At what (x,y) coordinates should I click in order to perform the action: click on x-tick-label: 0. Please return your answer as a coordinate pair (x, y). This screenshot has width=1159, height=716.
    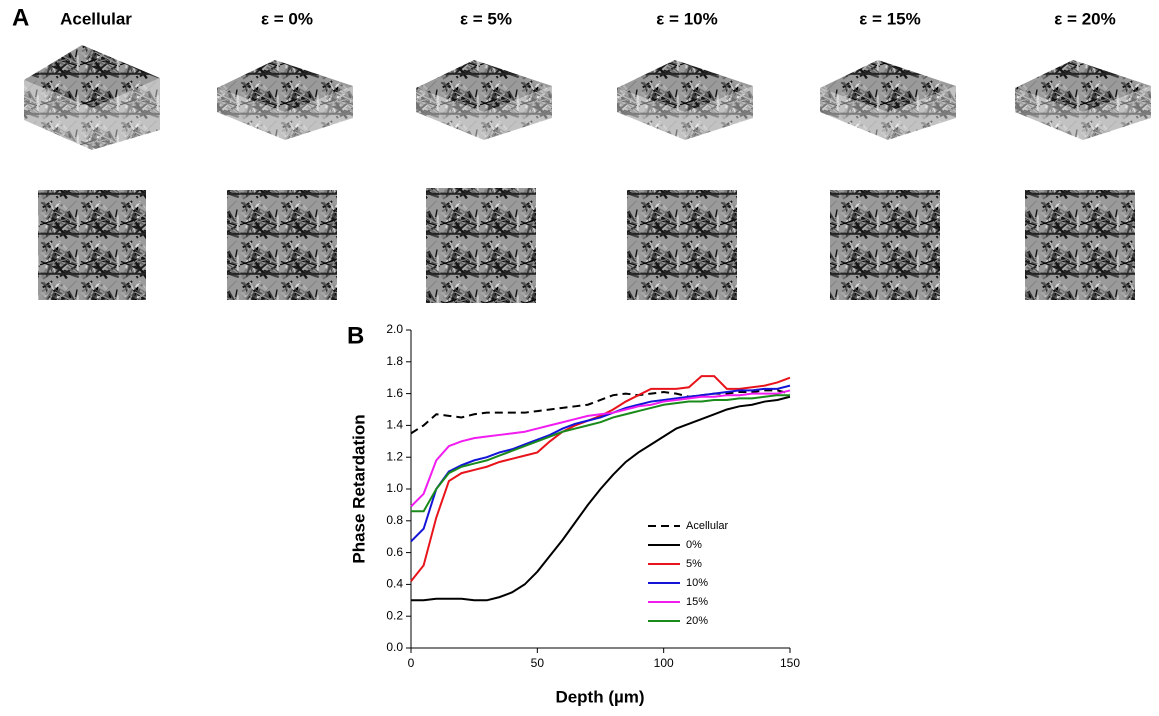
    Looking at the image, I should click on (411, 663).